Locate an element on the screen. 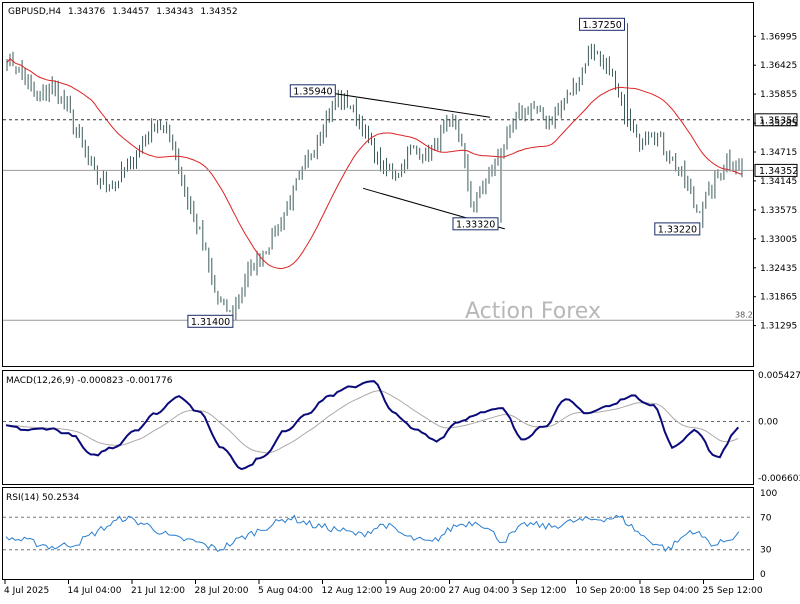 This screenshot has width=800, height=604. x-tick-label: 14 Jul 04:00 is located at coordinates (95, 591).